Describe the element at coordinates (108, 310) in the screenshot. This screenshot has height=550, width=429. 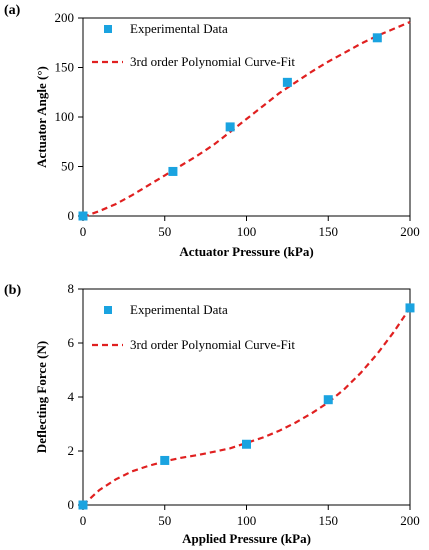
I see `panel-b-legend-marker` at that location.